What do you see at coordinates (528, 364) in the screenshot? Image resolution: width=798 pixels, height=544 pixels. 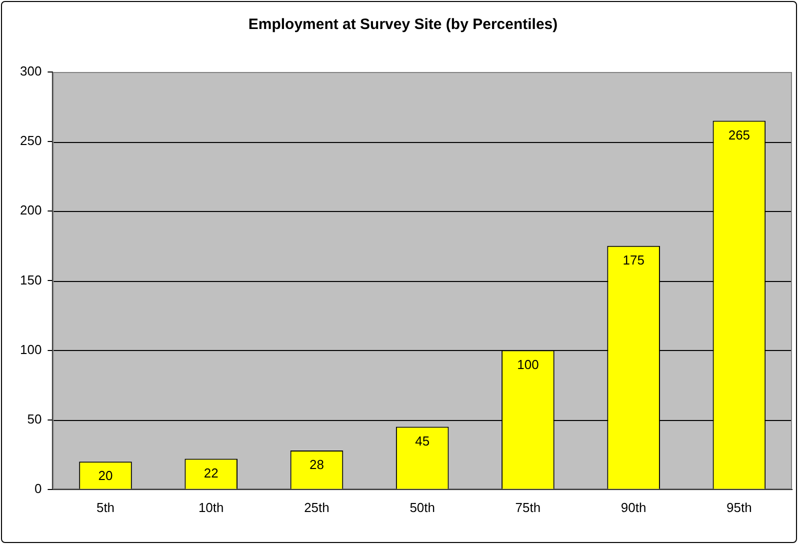 I see `data-label: 100` at bounding box center [528, 364].